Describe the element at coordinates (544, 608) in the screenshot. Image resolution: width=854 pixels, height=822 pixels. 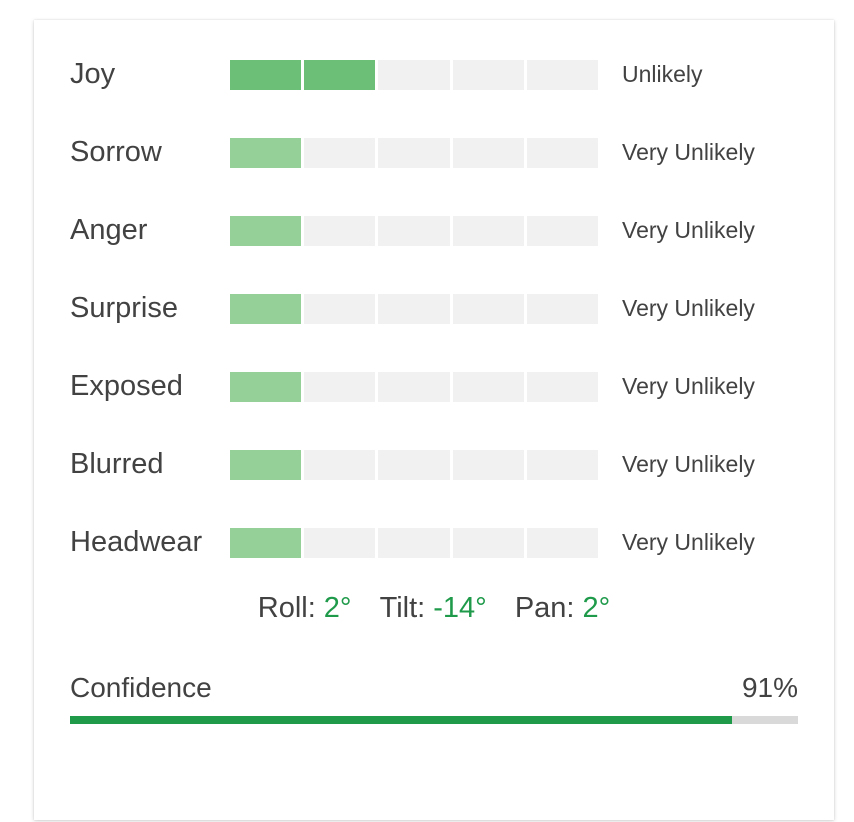
I see `pan-label: Pan:` at that location.